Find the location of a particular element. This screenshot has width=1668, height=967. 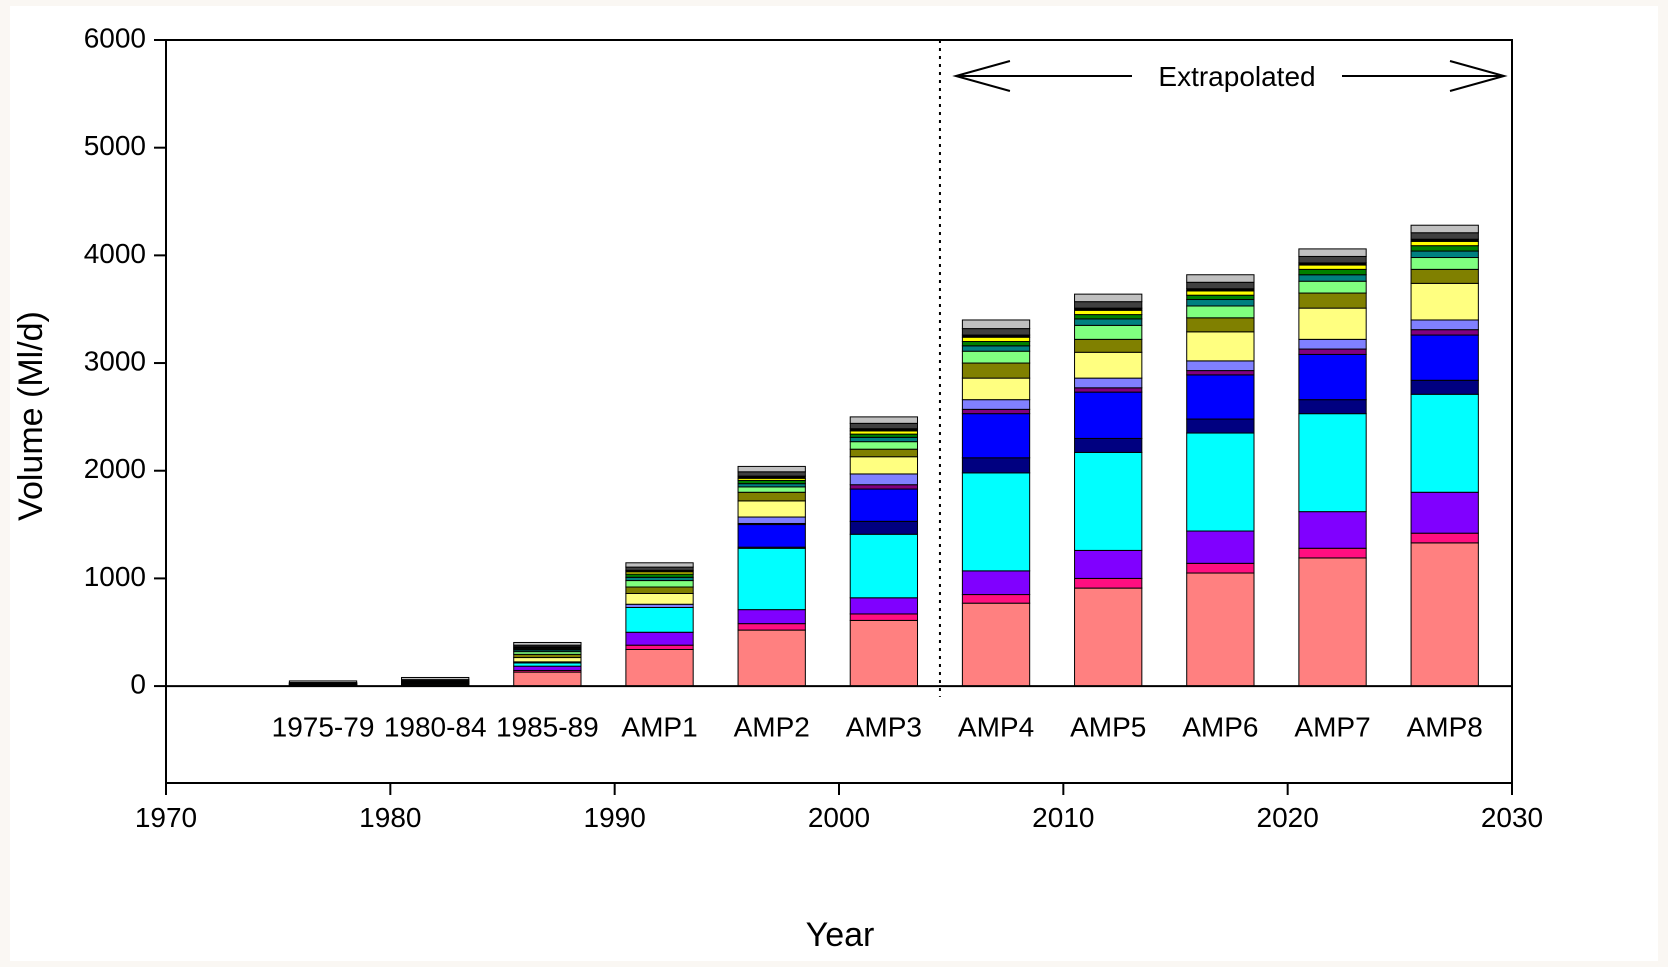

category-label: AMP3 is located at coordinates (884, 727).